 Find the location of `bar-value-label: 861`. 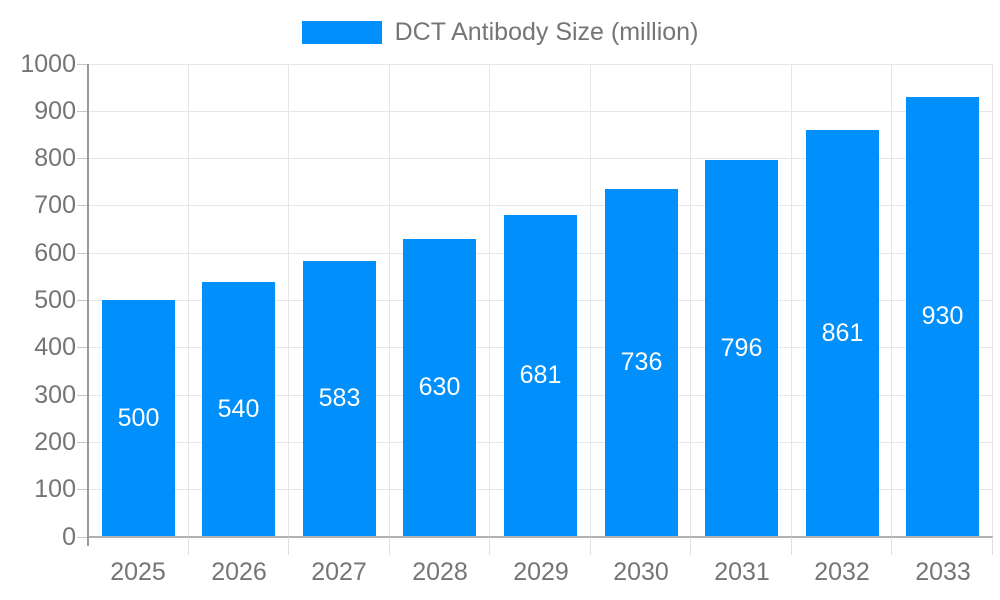

bar-value-label: 861 is located at coordinates (842, 333).